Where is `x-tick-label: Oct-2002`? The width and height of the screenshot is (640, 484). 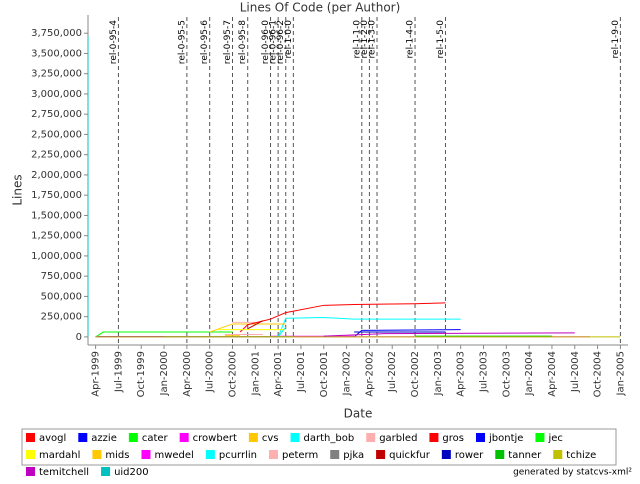 x-tick-label: Oct-2002 is located at coordinates (415, 374).